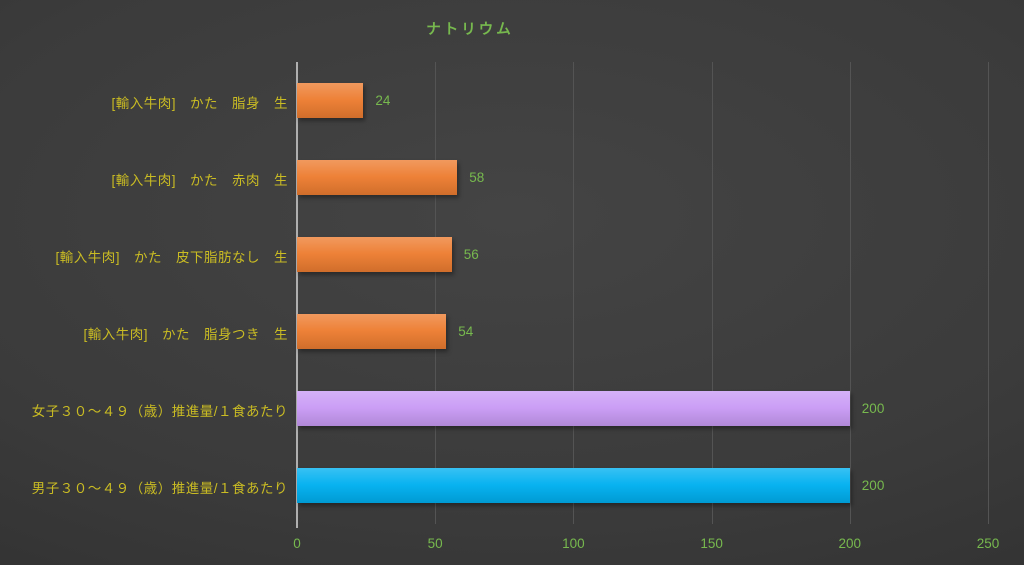  Describe the element at coordinates (297, 543) in the screenshot. I see `x-axis-tick-label: 0` at that location.